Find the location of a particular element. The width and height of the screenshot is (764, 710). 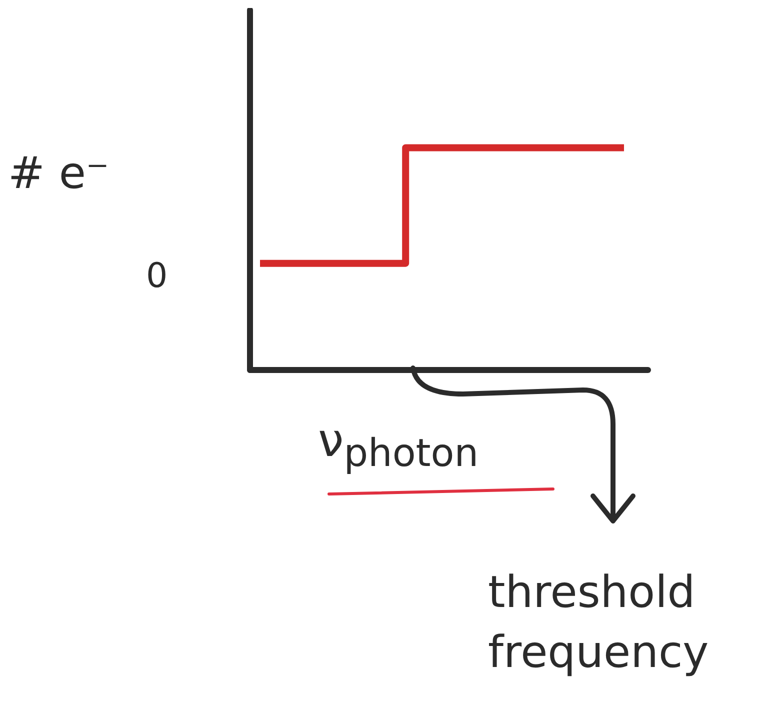

y-axis-title: # e⁻ is located at coordinates (59, 173).